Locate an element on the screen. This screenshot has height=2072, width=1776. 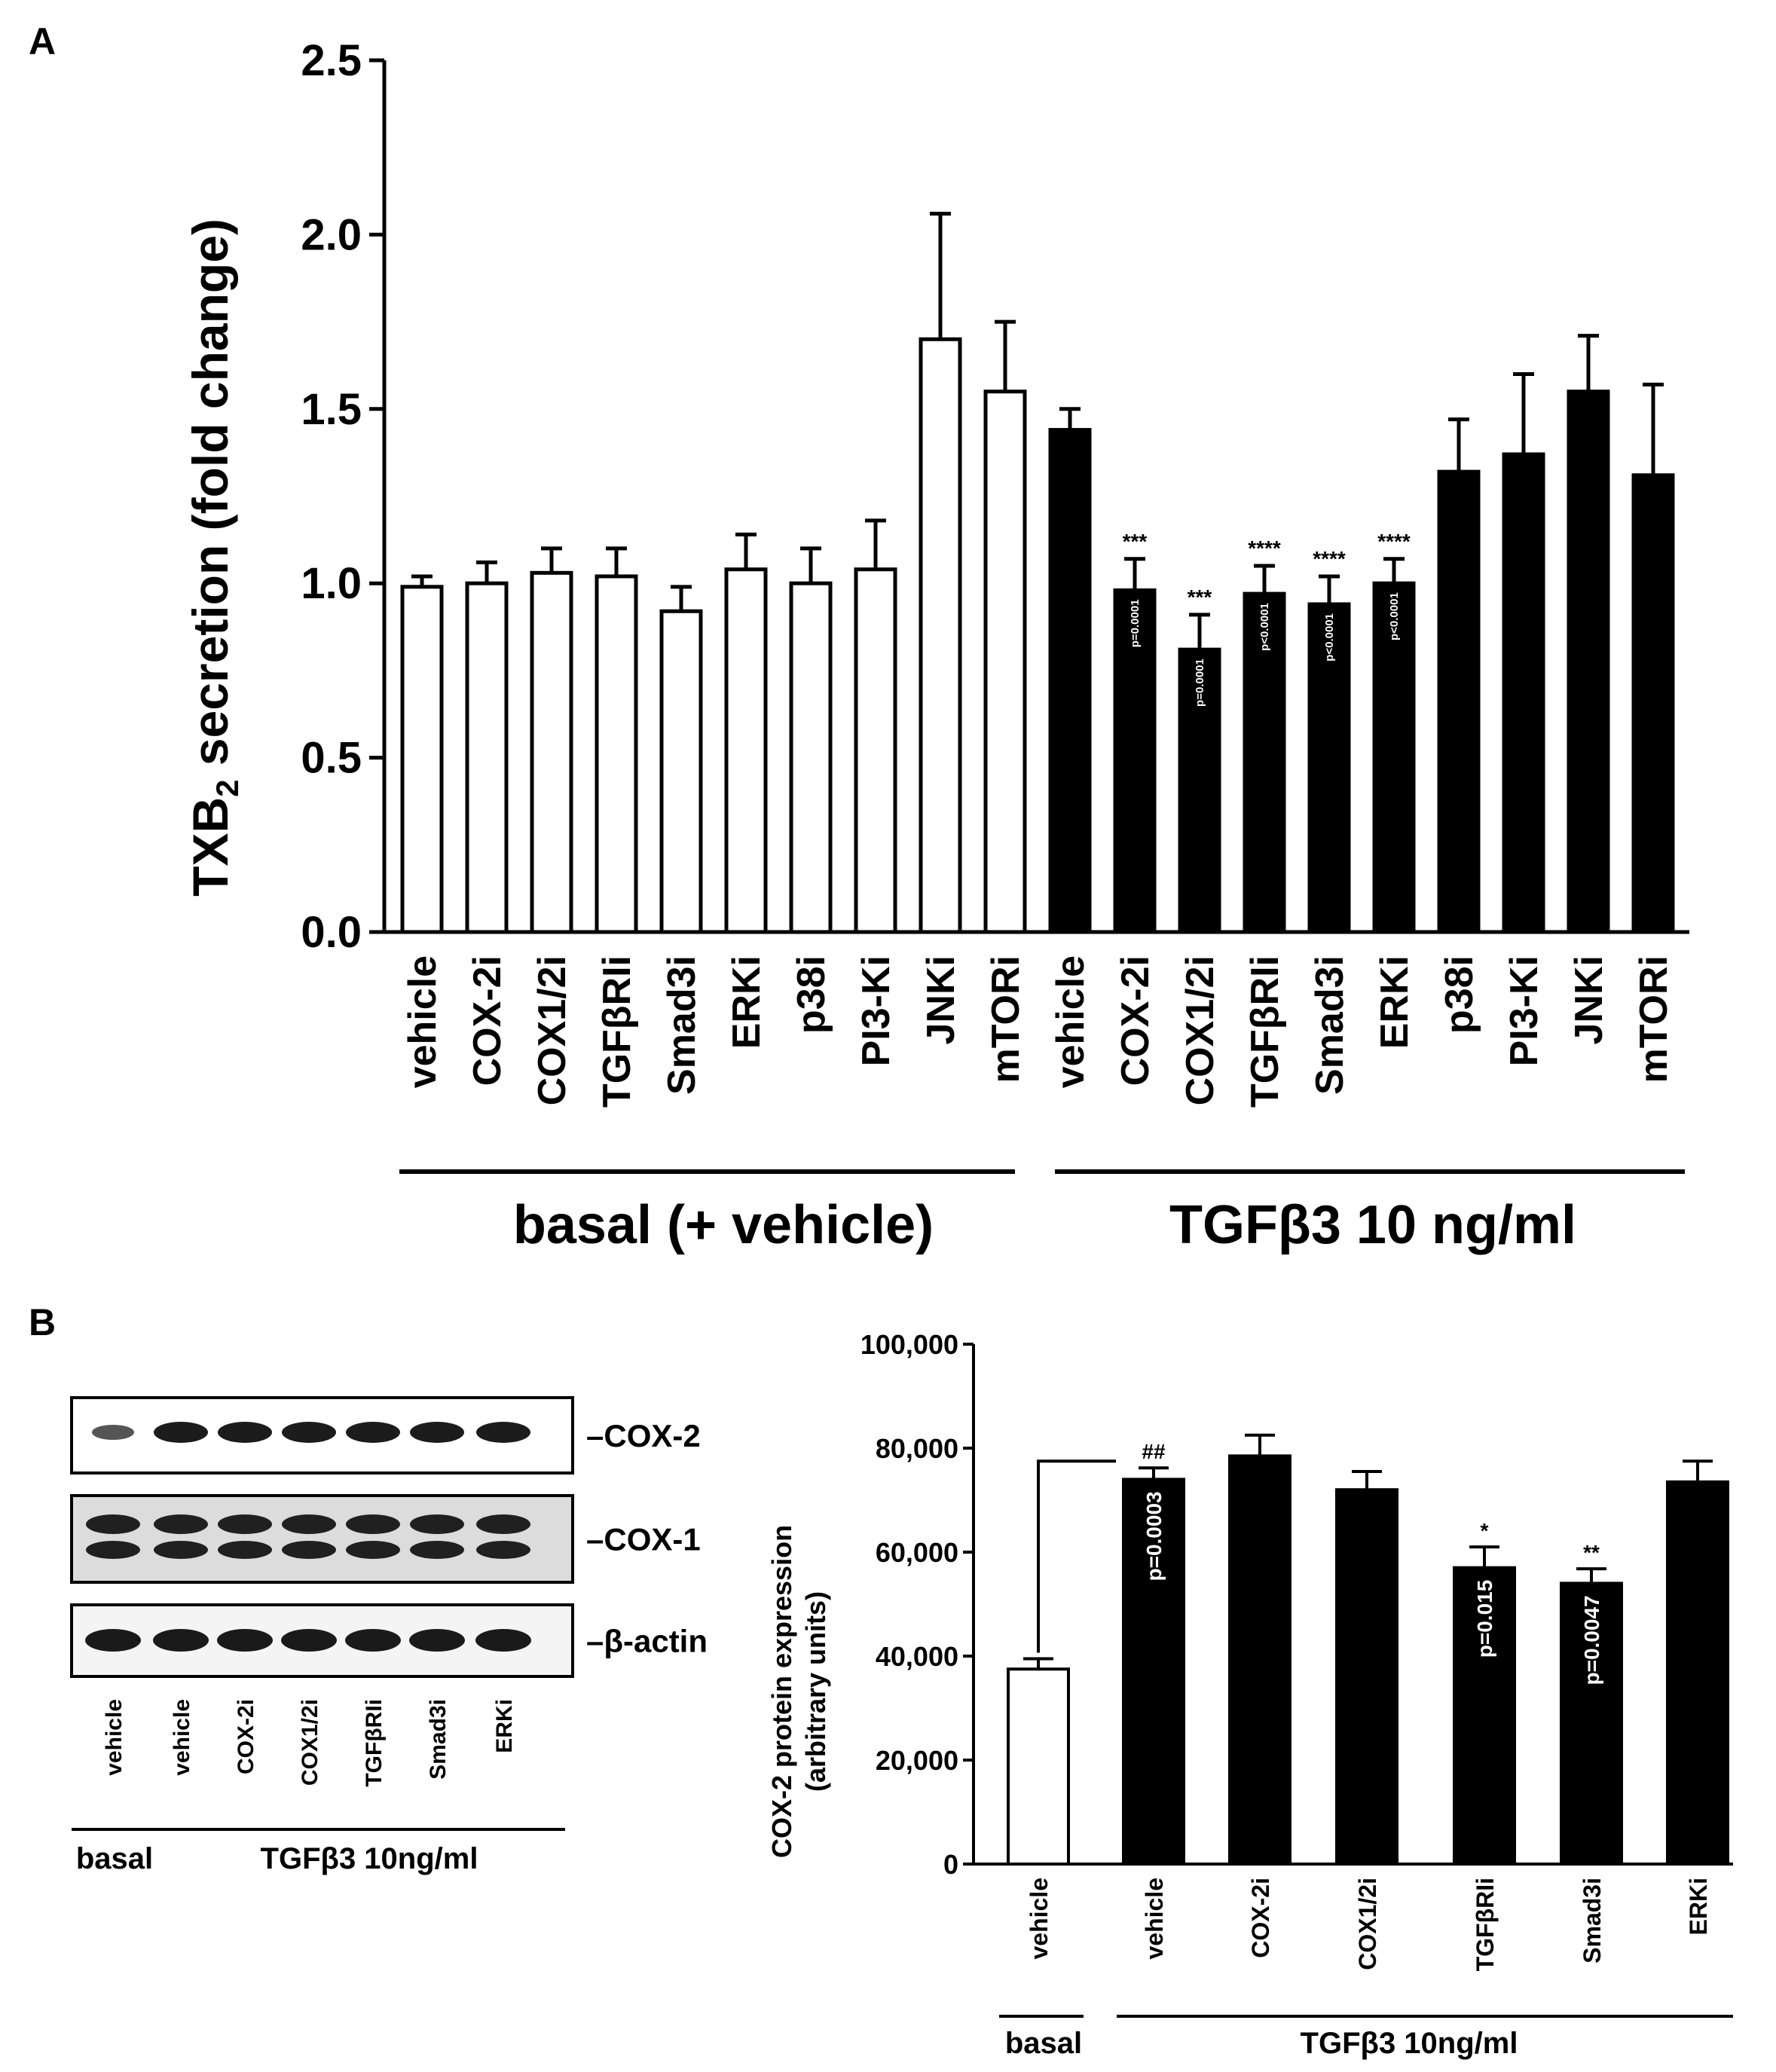
panel-b-y-tick-label: 100,000 is located at coordinates (909, 1345).